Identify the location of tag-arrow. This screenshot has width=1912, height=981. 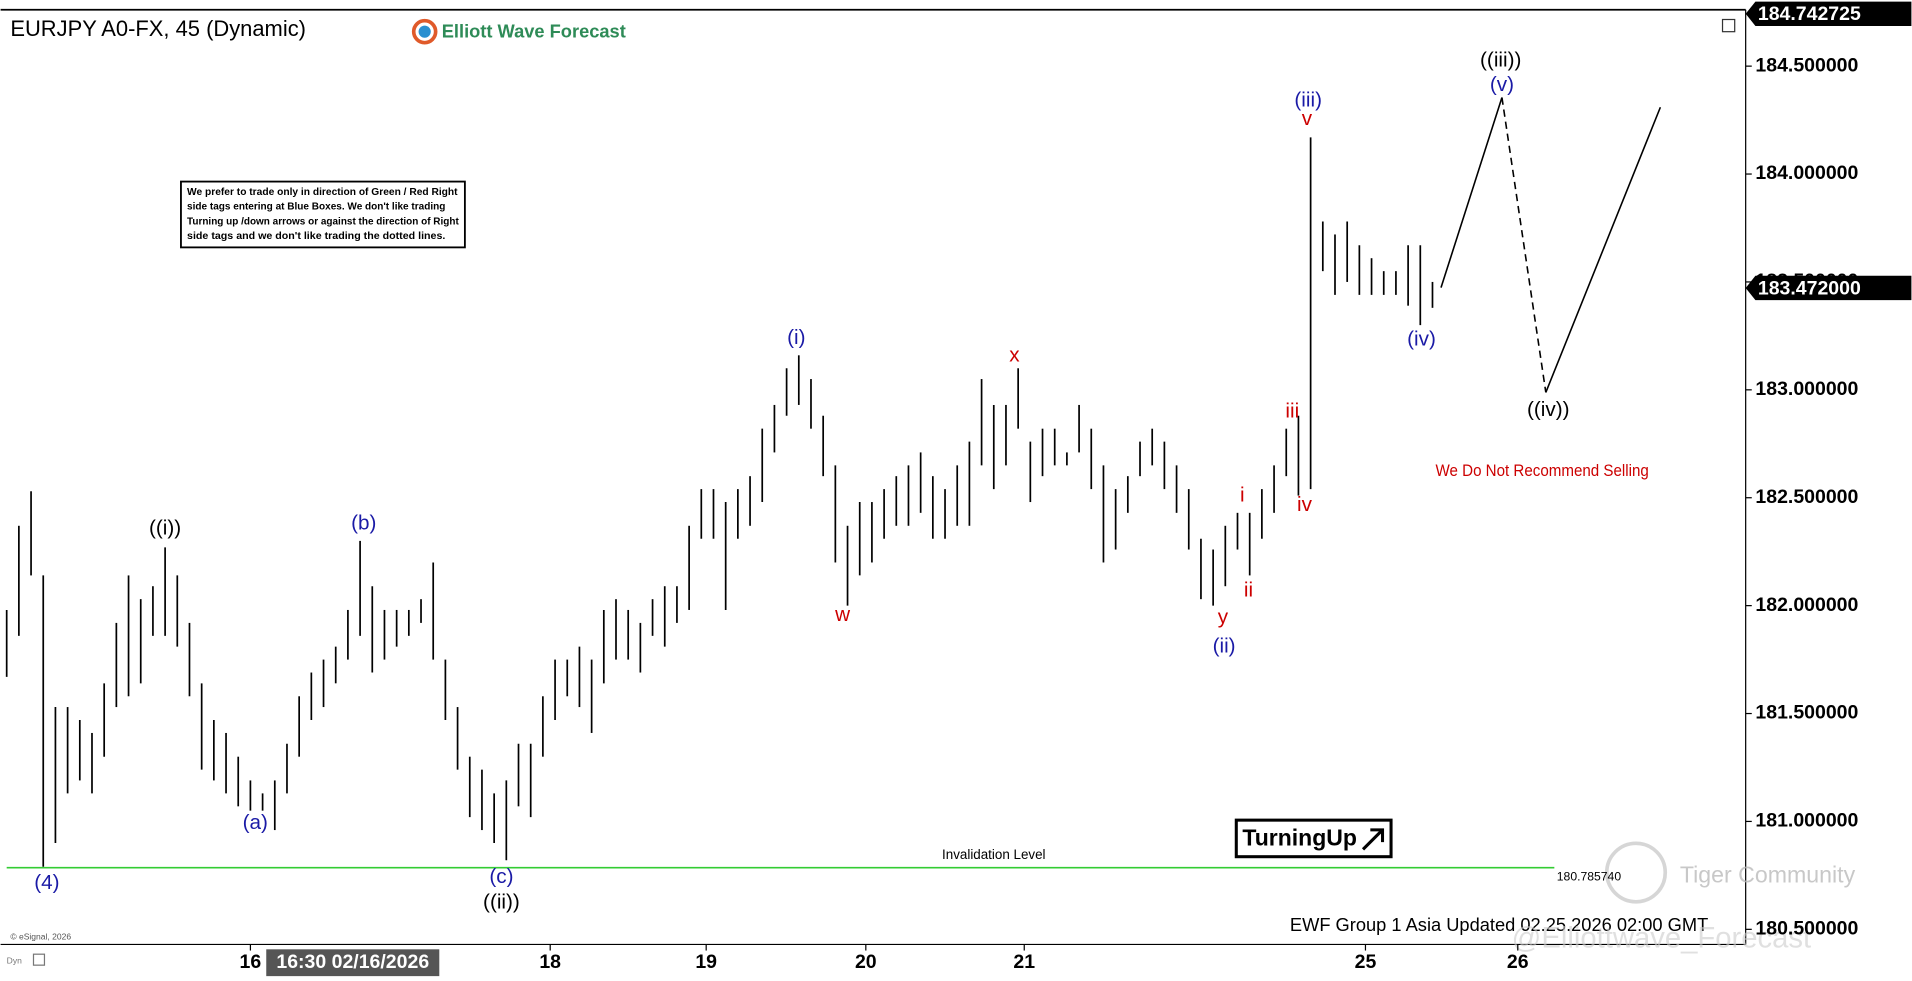
(1372, 839).